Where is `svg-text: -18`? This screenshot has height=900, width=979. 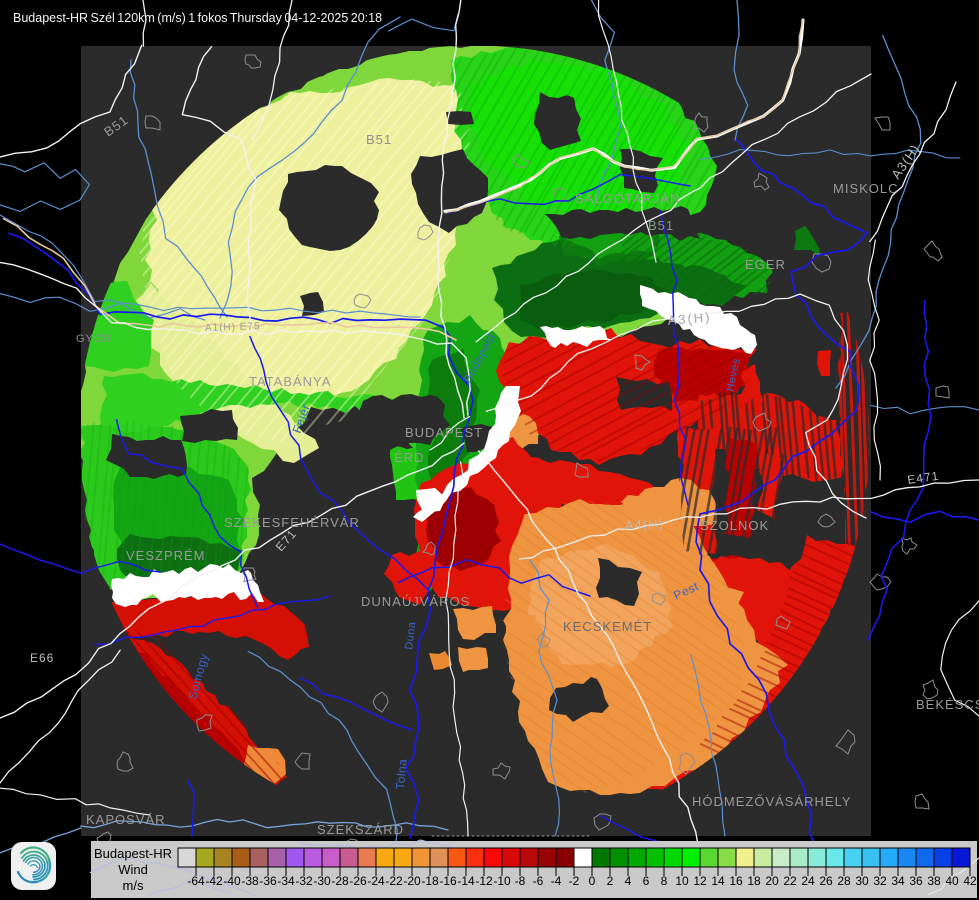 svg-text: -18 is located at coordinates (430, 881).